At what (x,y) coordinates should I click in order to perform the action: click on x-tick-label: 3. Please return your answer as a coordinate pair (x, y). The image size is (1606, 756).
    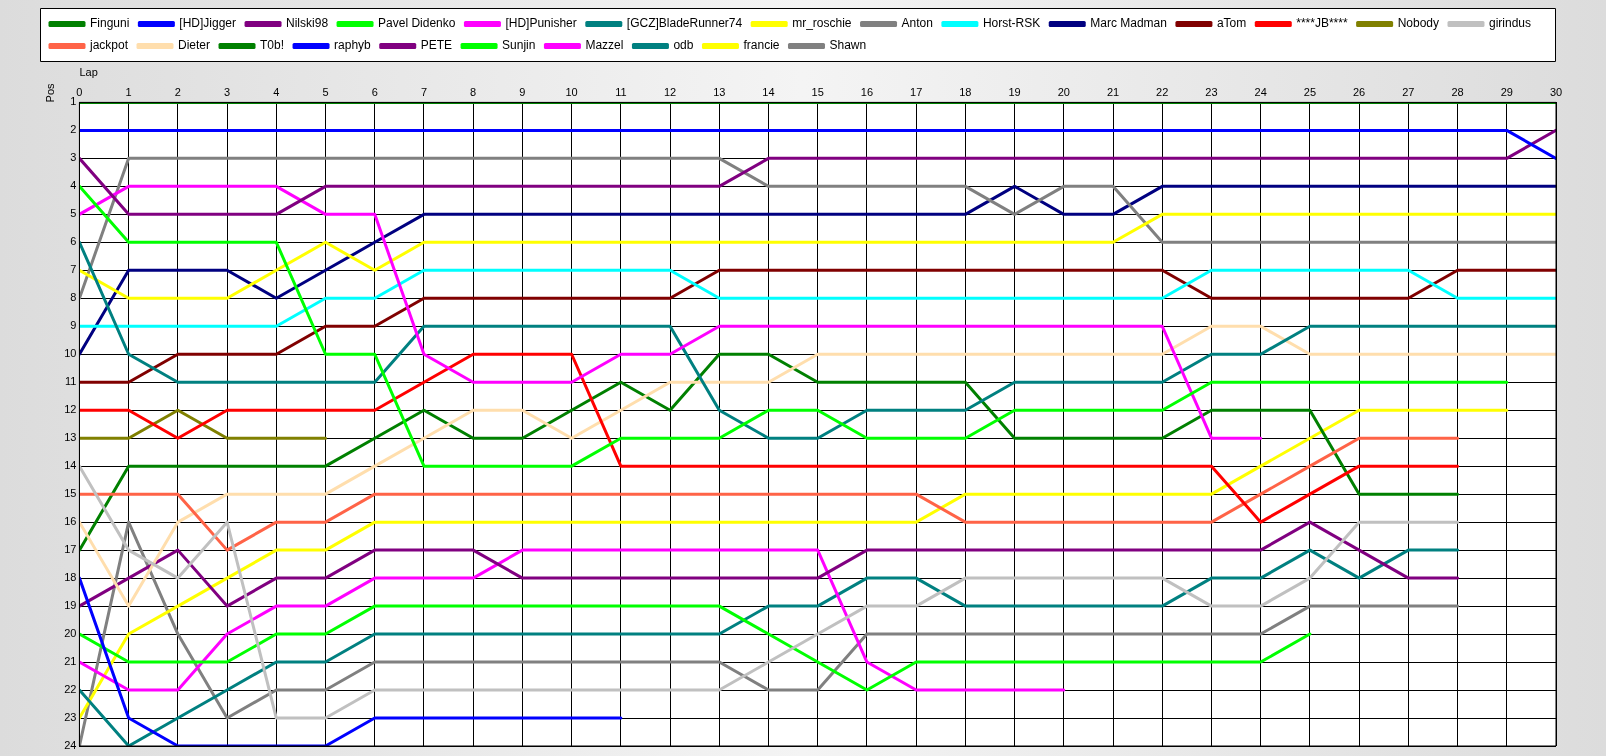
    Looking at the image, I should click on (227, 91).